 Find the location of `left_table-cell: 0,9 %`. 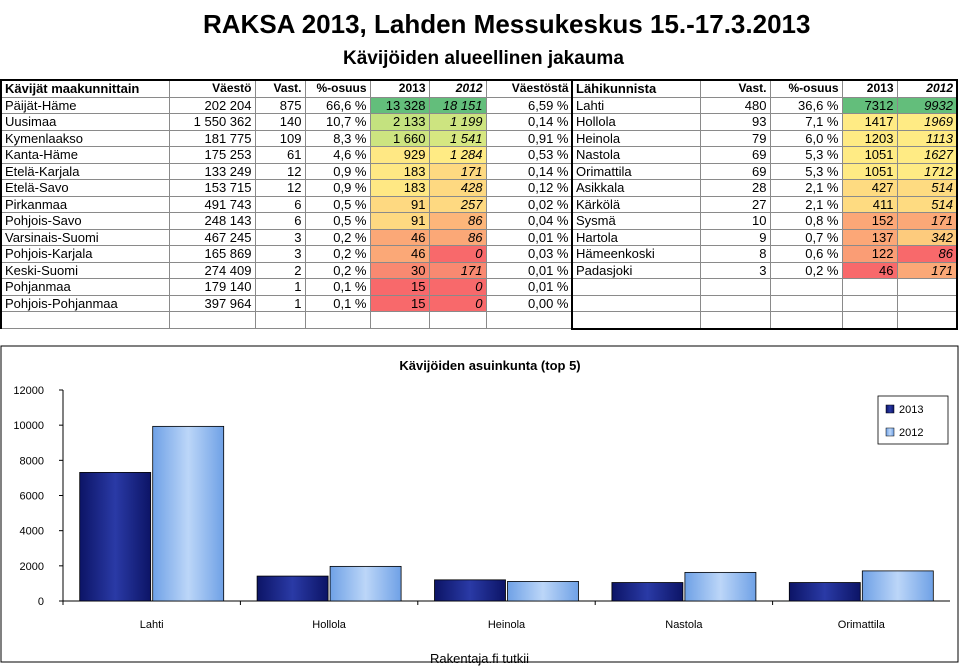

left_table-cell: 0,9 % is located at coordinates (337, 171).